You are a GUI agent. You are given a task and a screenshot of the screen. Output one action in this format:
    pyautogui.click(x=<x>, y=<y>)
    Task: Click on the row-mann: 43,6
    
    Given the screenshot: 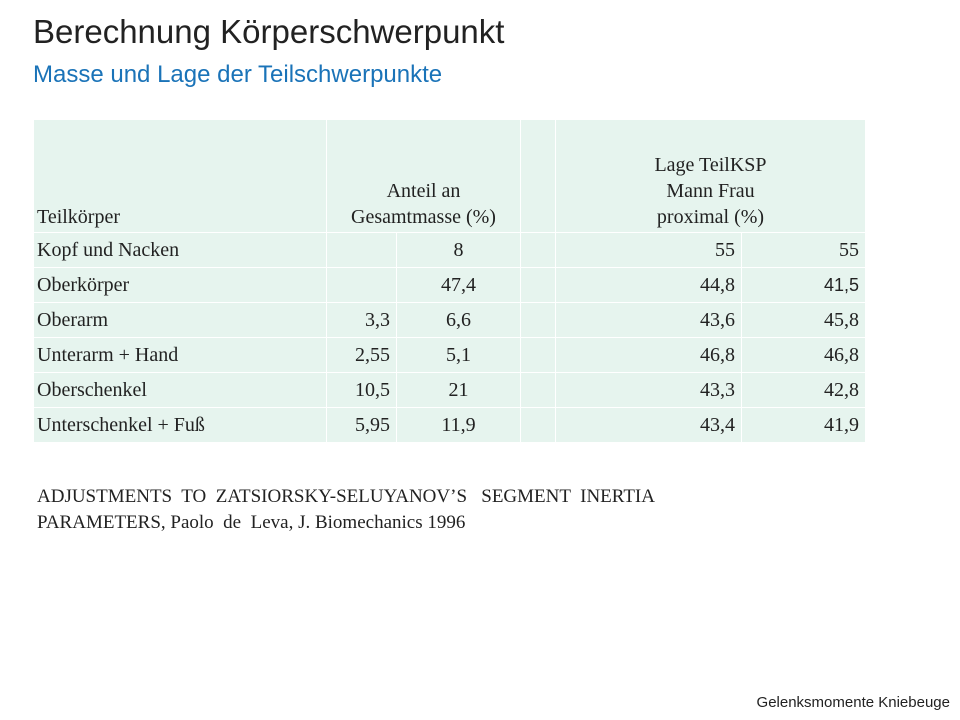 What is the action you would take?
    pyautogui.click(x=648, y=320)
    